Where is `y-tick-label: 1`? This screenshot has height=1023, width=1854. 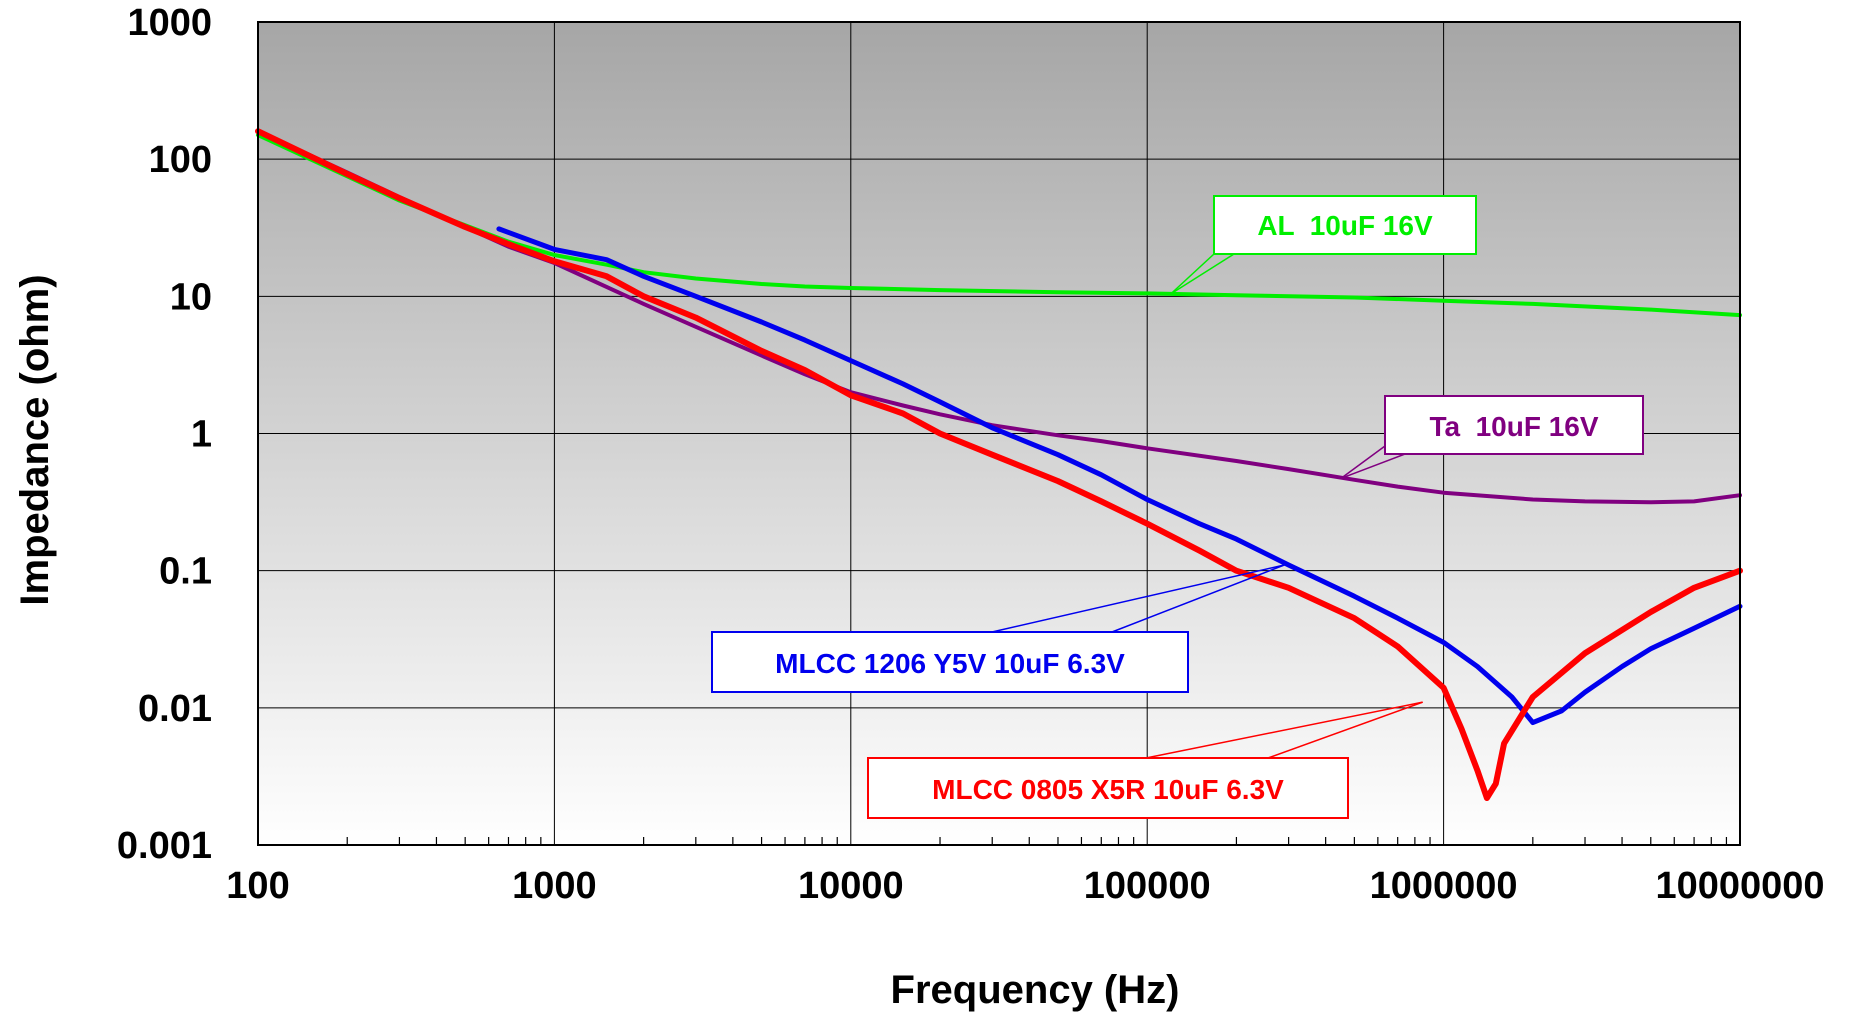 y-tick-label: 1 is located at coordinates (201, 435).